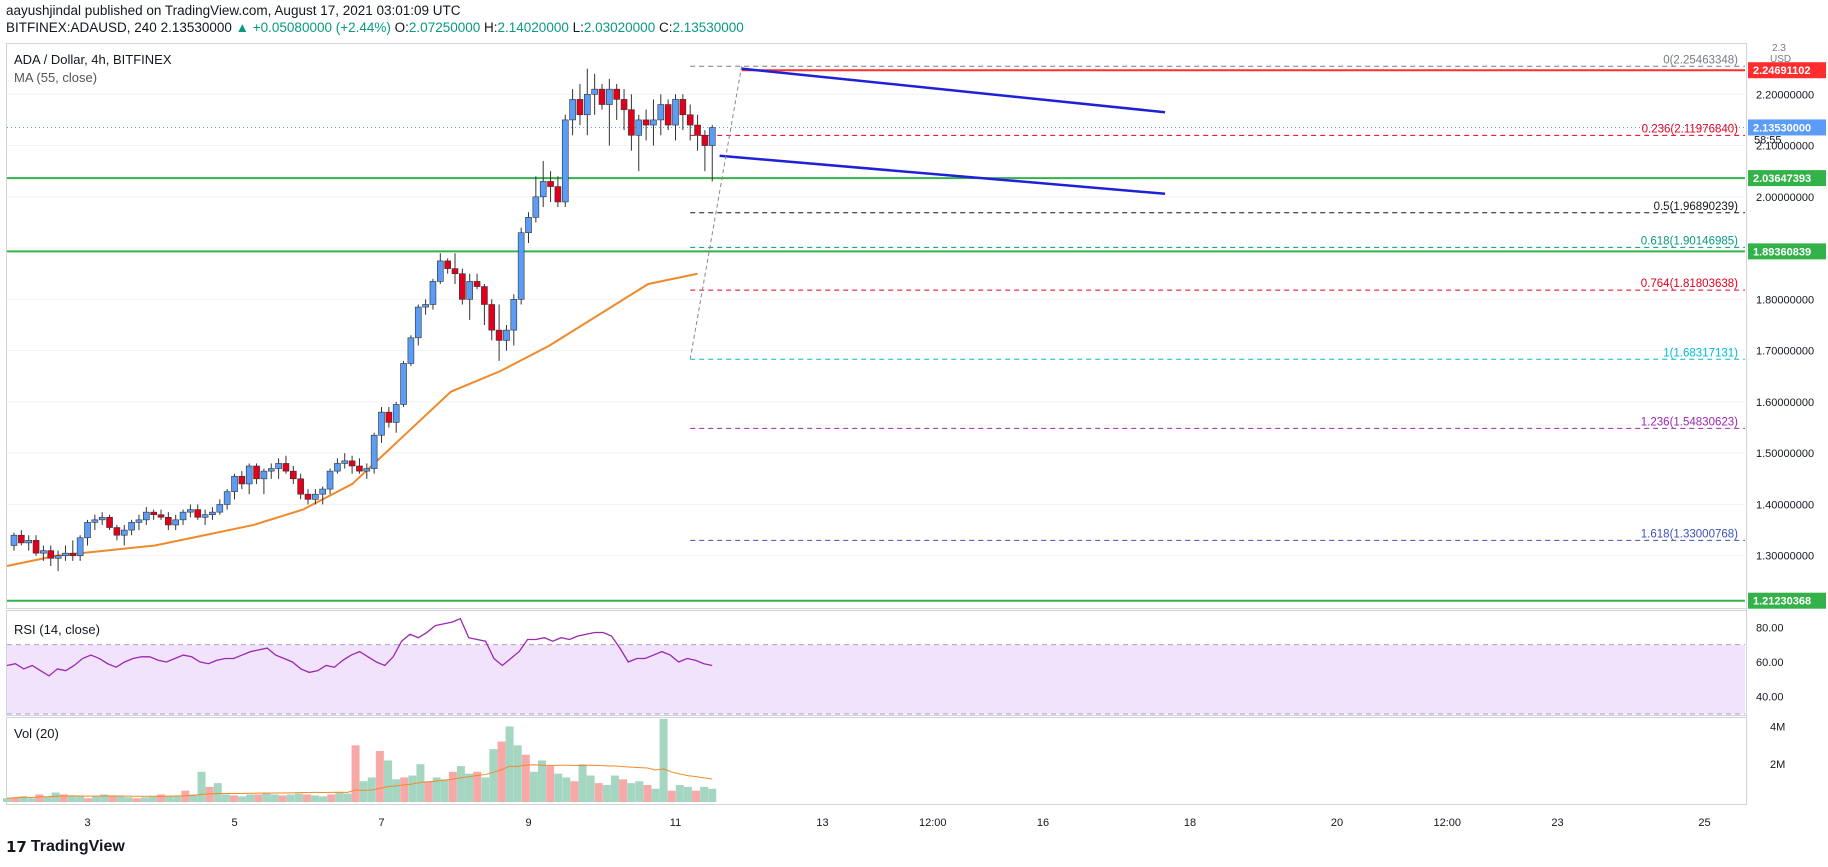  Describe the element at coordinates (359, 647) in the screenshot. I see `rsi-line` at that location.